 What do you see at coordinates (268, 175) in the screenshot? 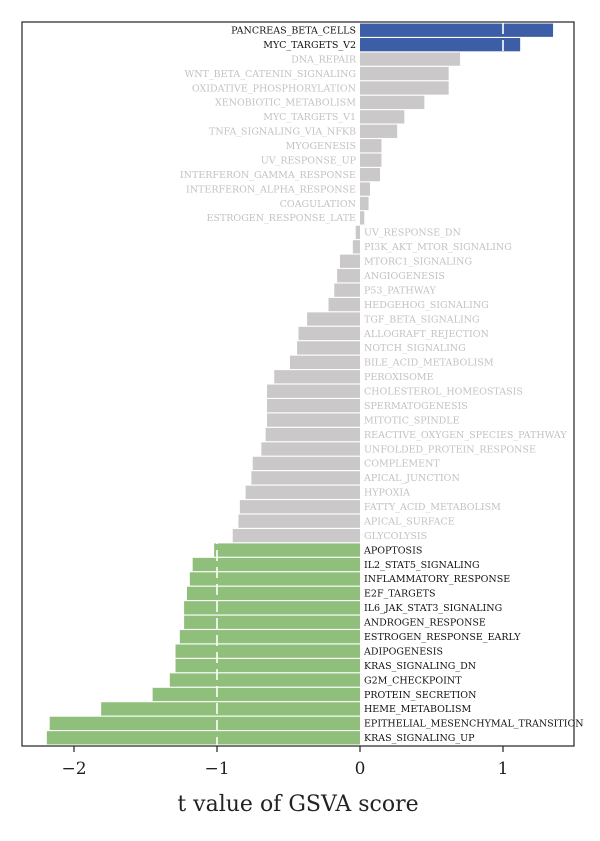
I see `category-label: INTERFERON_GAMMA_RESPONSE` at bounding box center [268, 175].